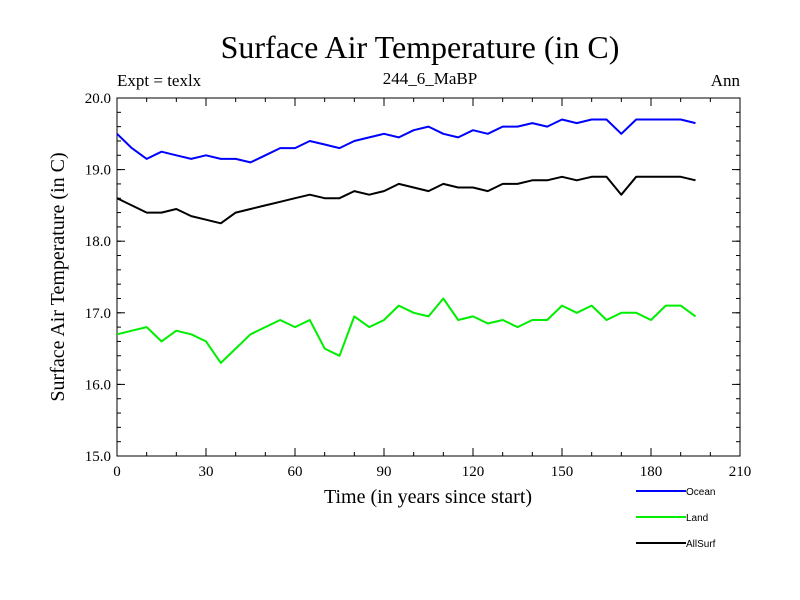 This screenshot has height=600, width=800. I want to click on legend: Ocean Land AllSurf, so click(676, 518).